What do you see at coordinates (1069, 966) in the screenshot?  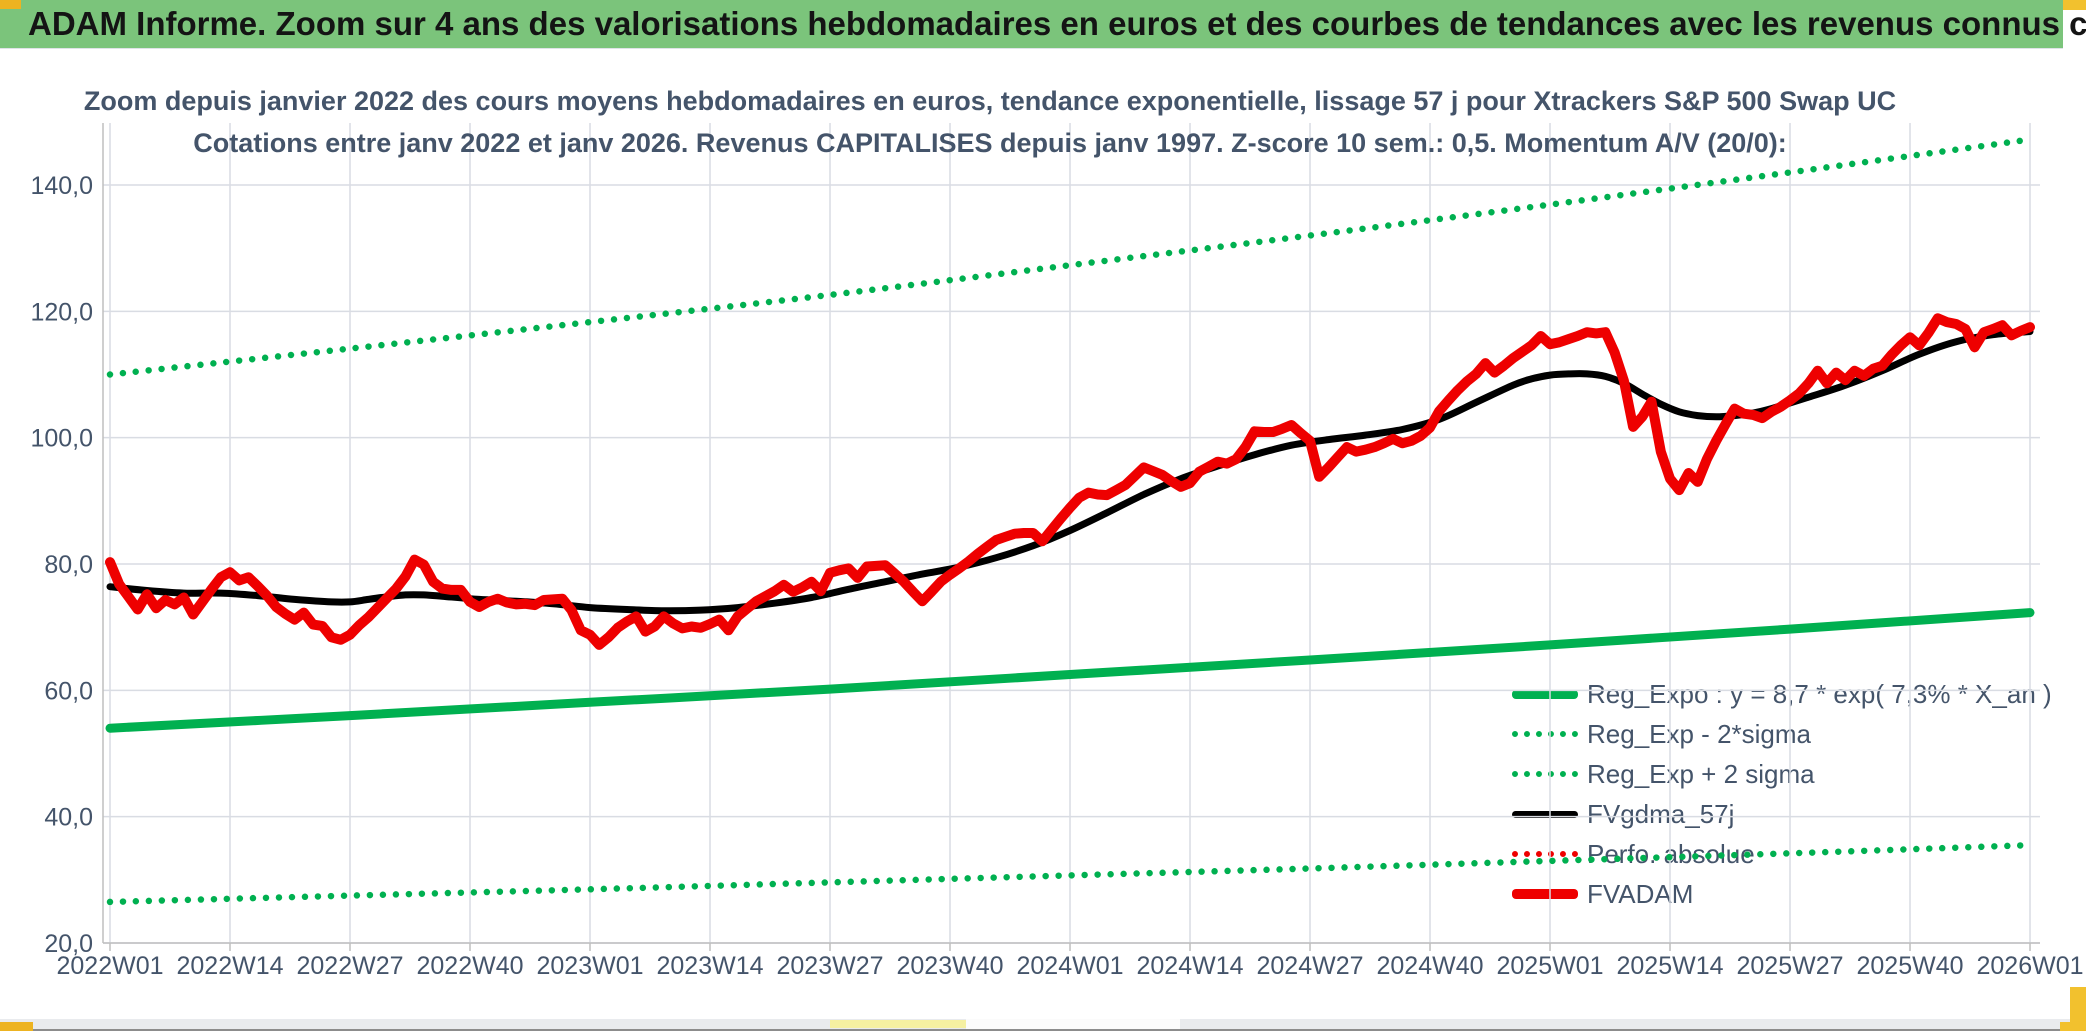 I see `x-axis-tick-label: 2024W01` at bounding box center [1069, 966].